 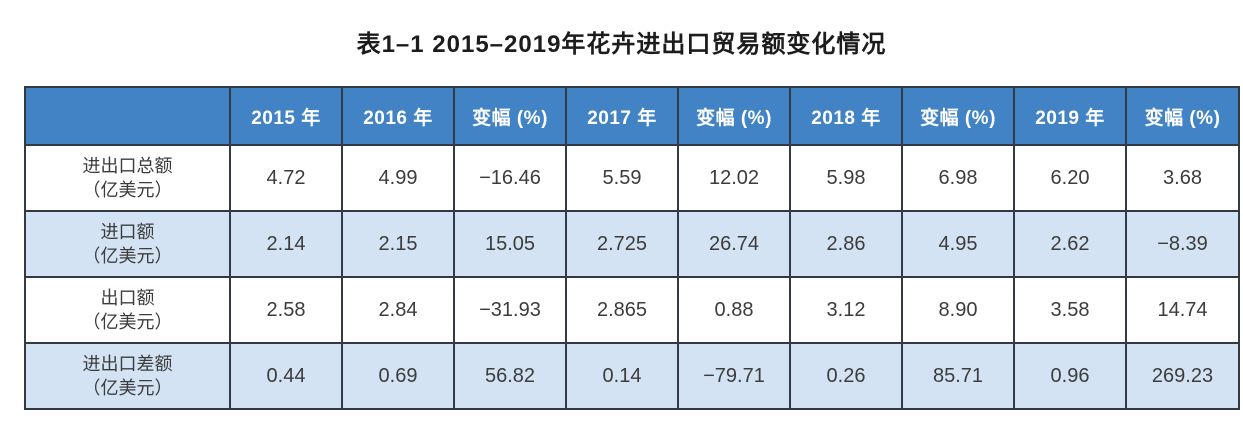 What do you see at coordinates (622, 244) in the screenshot?
I see `table-cell: 2.725` at bounding box center [622, 244].